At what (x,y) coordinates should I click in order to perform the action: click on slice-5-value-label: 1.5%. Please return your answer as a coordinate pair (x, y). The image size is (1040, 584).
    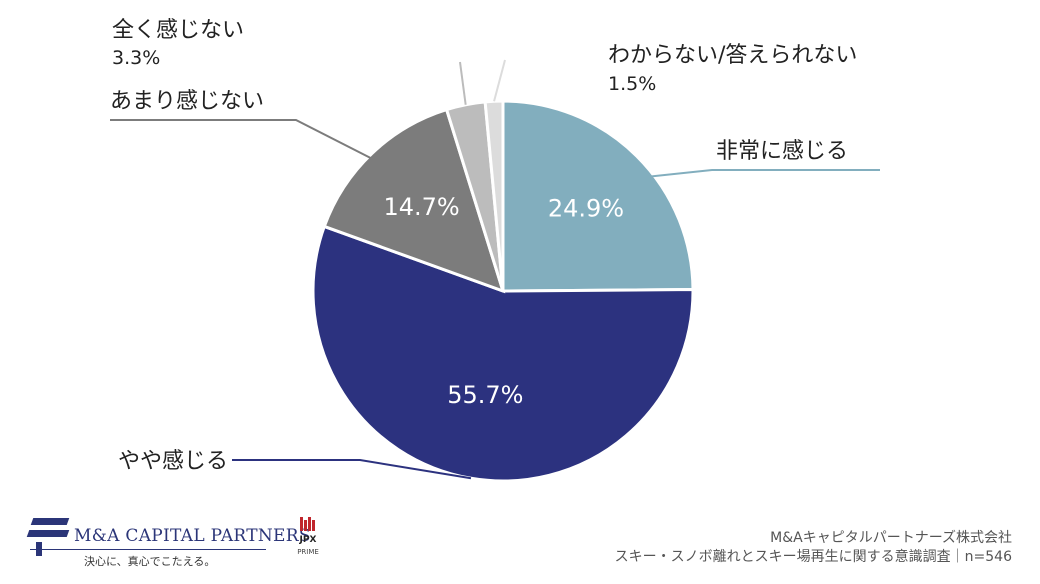
    Looking at the image, I should click on (632, 84).